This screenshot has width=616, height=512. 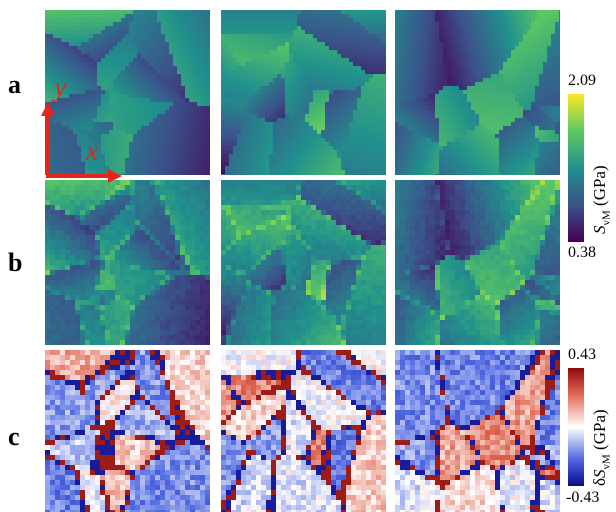 What do you see at coordinates (14, 84) in the screenshot?
I see `row-label-a: a` at bounding box center [14, 84].